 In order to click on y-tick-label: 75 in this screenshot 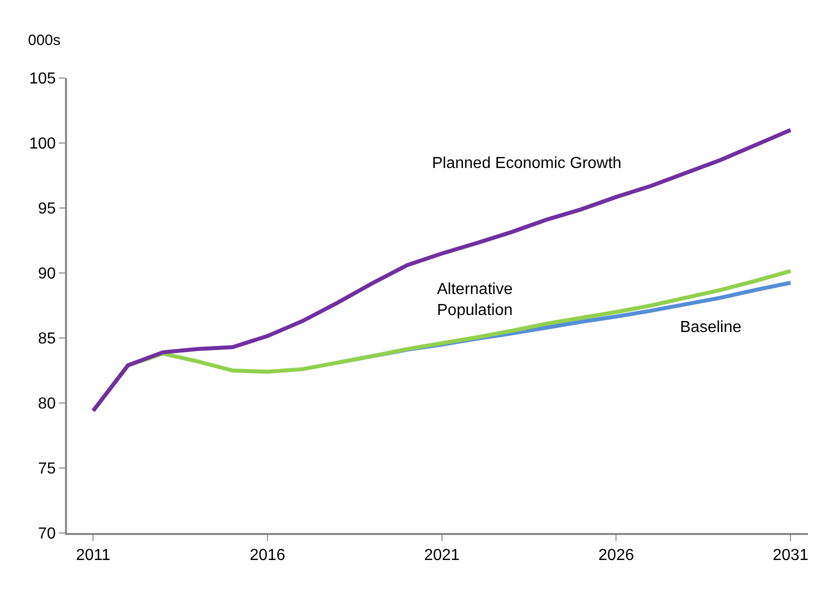, I will do `click(47, 469)`.